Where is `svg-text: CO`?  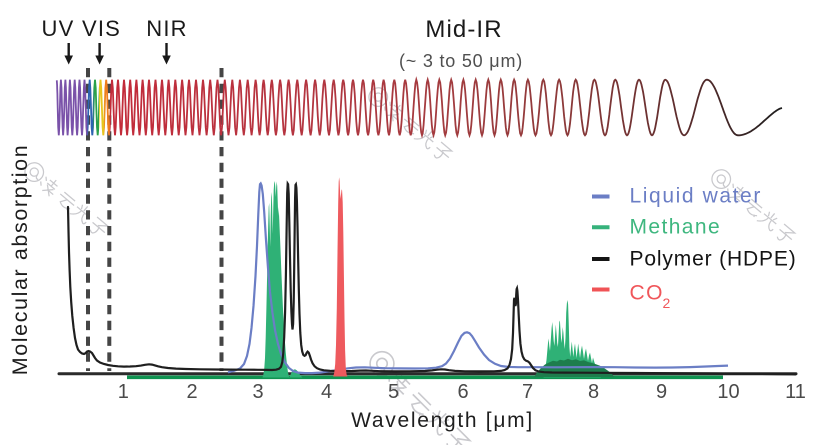 svg-text: CO is located at coordinates (647, 293).